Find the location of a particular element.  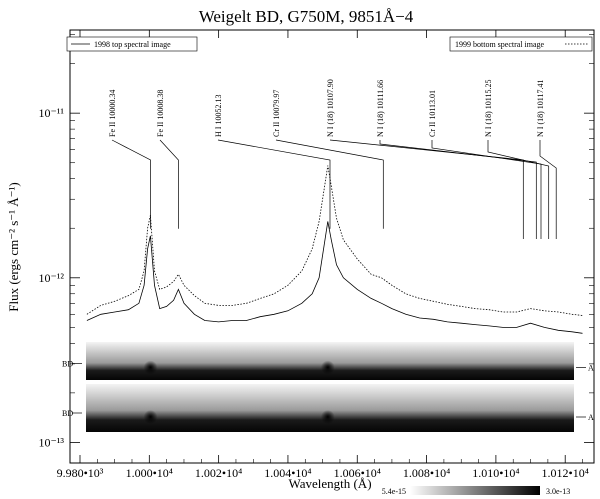

colorbar-min-label: 5.4e-15 is located at coordinates (394, 491).